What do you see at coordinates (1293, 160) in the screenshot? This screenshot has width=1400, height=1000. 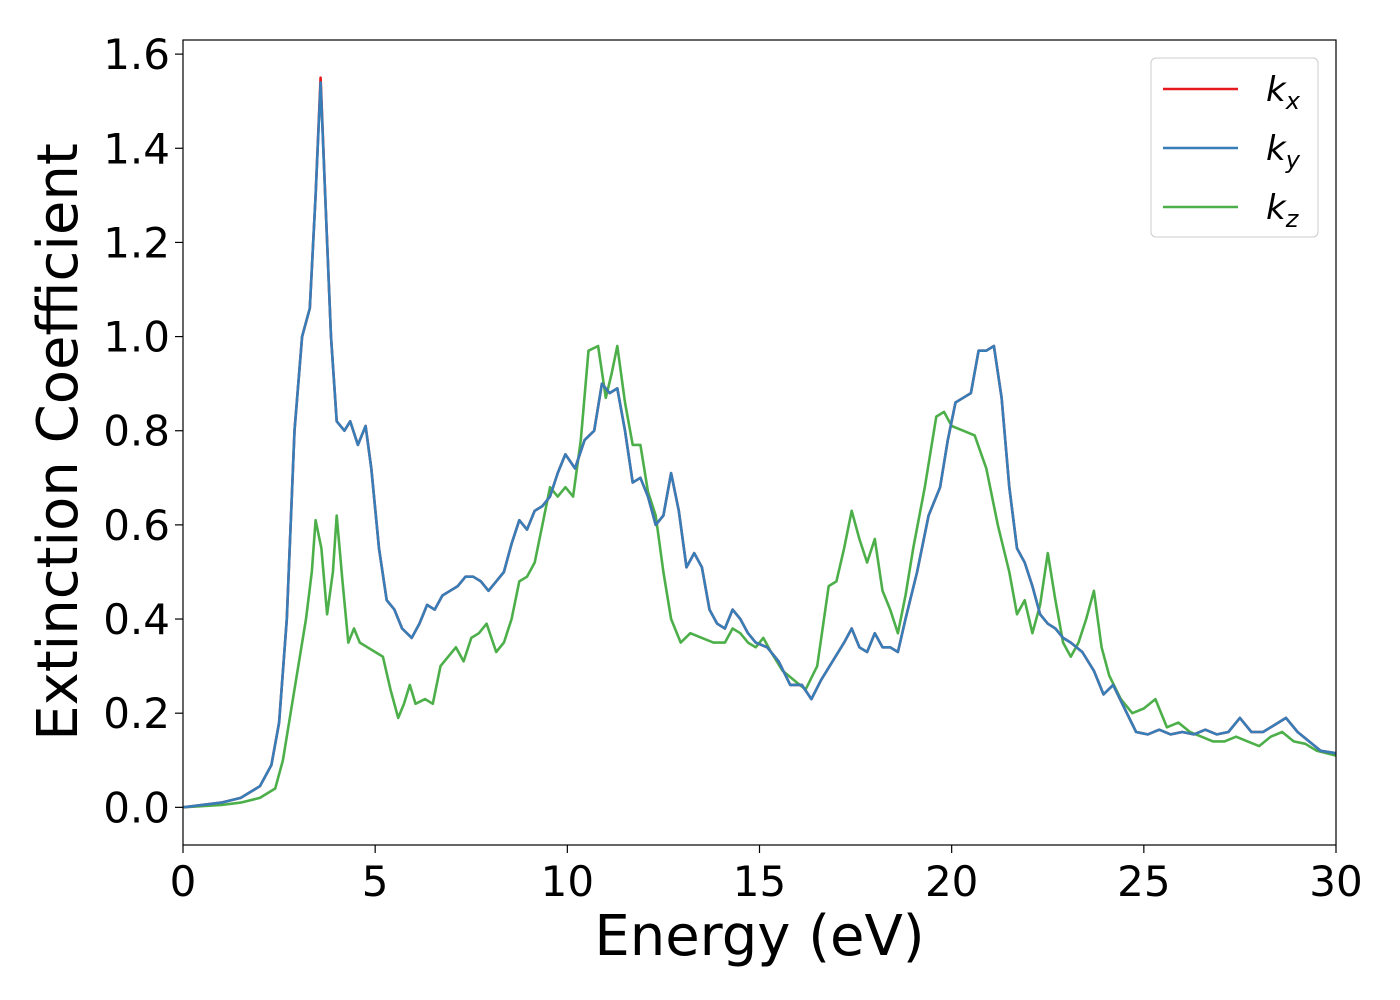 I see `legend-label-subscript: y` at bounding box center [1293, 160].